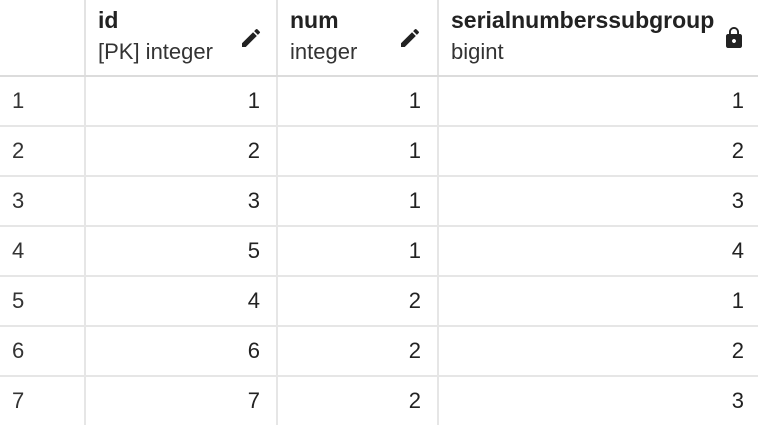 This screenshot has width=758, height=427. Describe the element at coordinates (182, 151) in the screenshot. I see `cell-id: 2` at that location.